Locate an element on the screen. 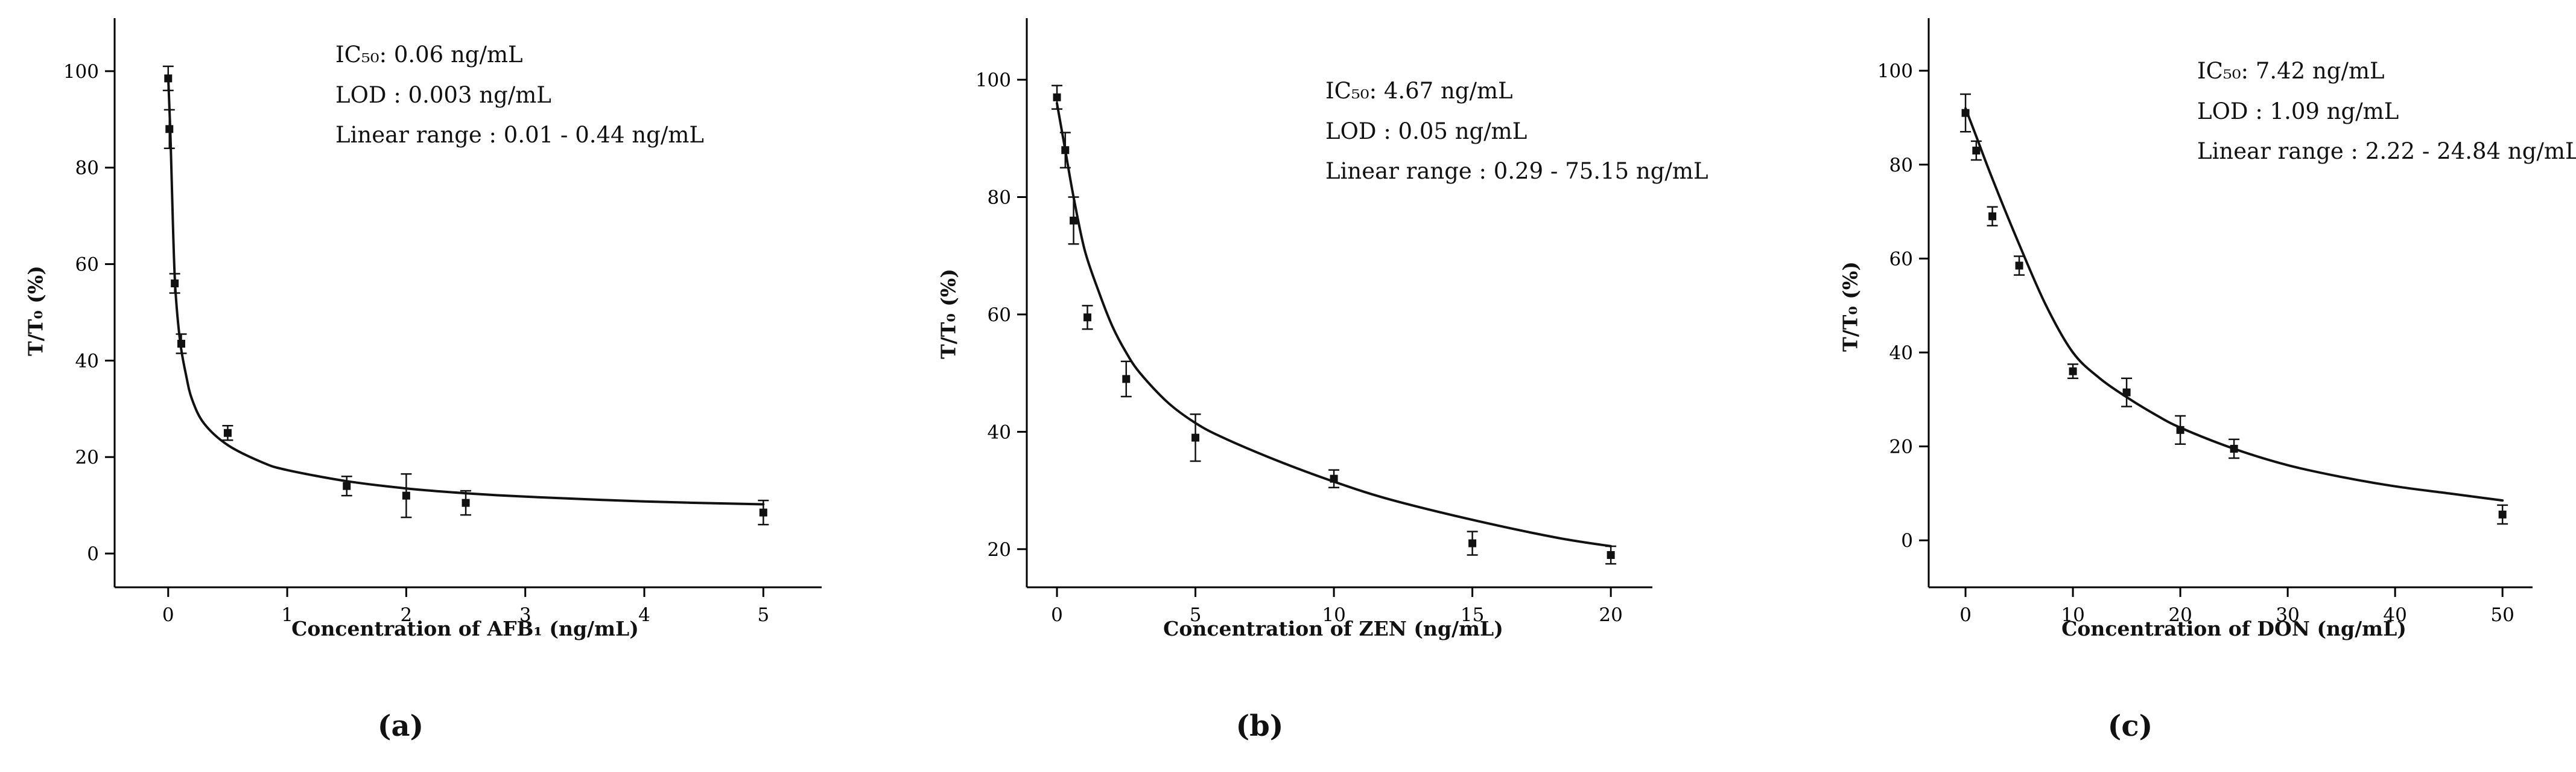 Image resolution: width=2576 pixels, height=772 pixels. x-axis-label: Concentration of DON (ng/mL) is located at coordinates (2233, 628).